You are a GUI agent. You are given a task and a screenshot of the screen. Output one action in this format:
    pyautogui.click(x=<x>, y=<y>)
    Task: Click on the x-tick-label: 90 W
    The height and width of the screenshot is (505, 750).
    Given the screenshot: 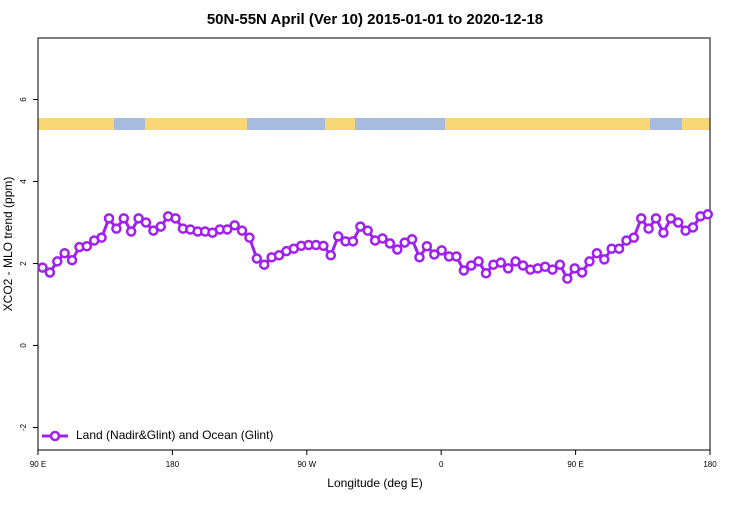 What is the action you would take?
    pyautogui.click(x=306, y=464)
    